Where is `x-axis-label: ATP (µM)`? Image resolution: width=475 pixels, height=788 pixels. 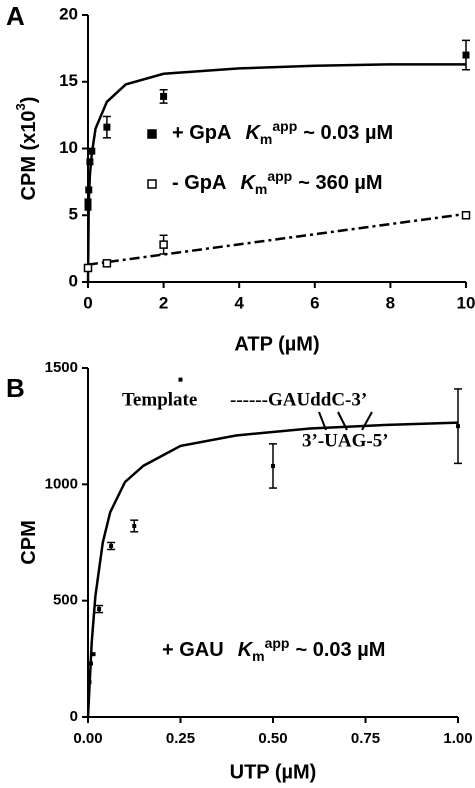
x-axis-label: ATP (µM) is located at coordinates (276, 344).